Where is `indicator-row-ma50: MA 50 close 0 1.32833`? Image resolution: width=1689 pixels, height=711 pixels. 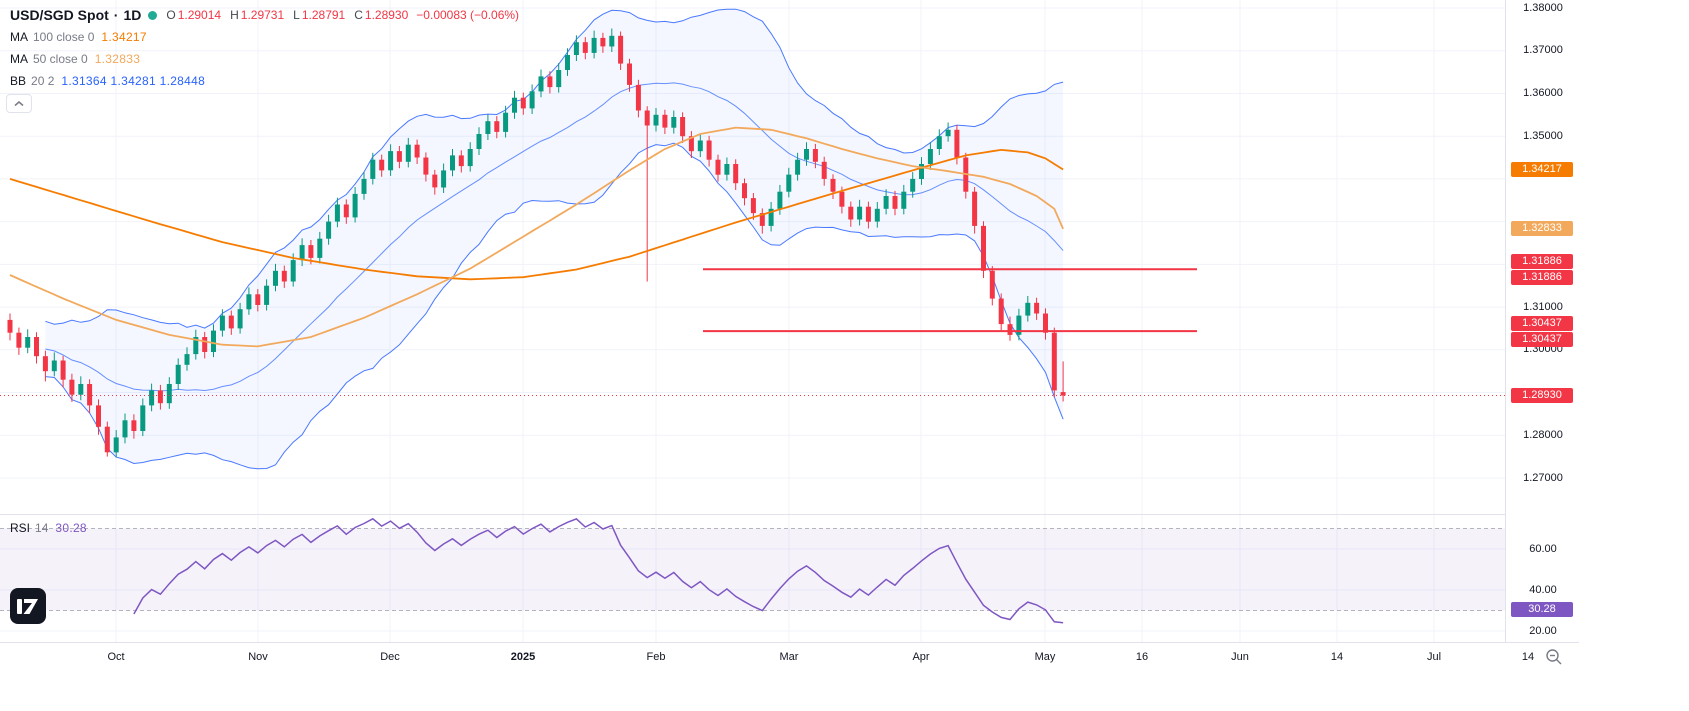 indicator-row-ma50: MA 50 close 0 1.32833 is located at coordinates (264, 59).